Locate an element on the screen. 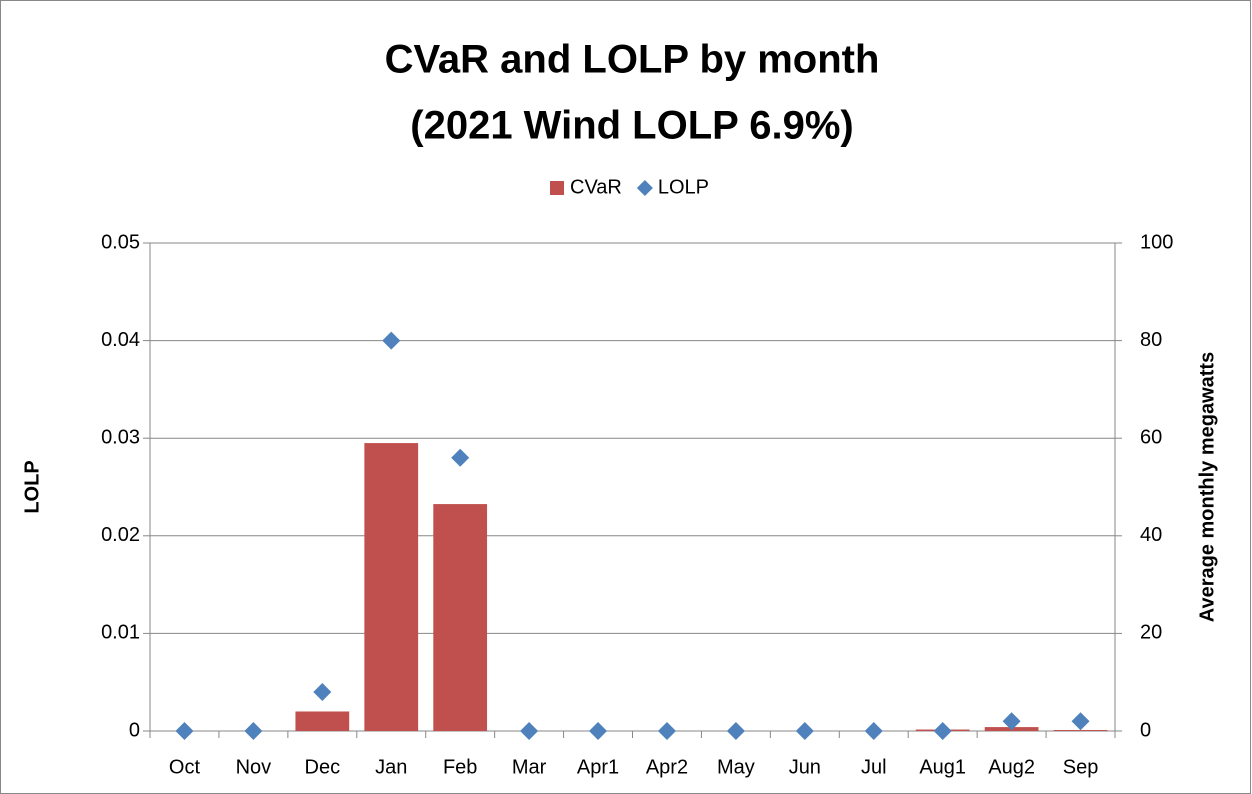 Image resolution: width=1252 pixels, height=794 pixels. y2-tick-label: 80 is located at coordinates (1151, 340).